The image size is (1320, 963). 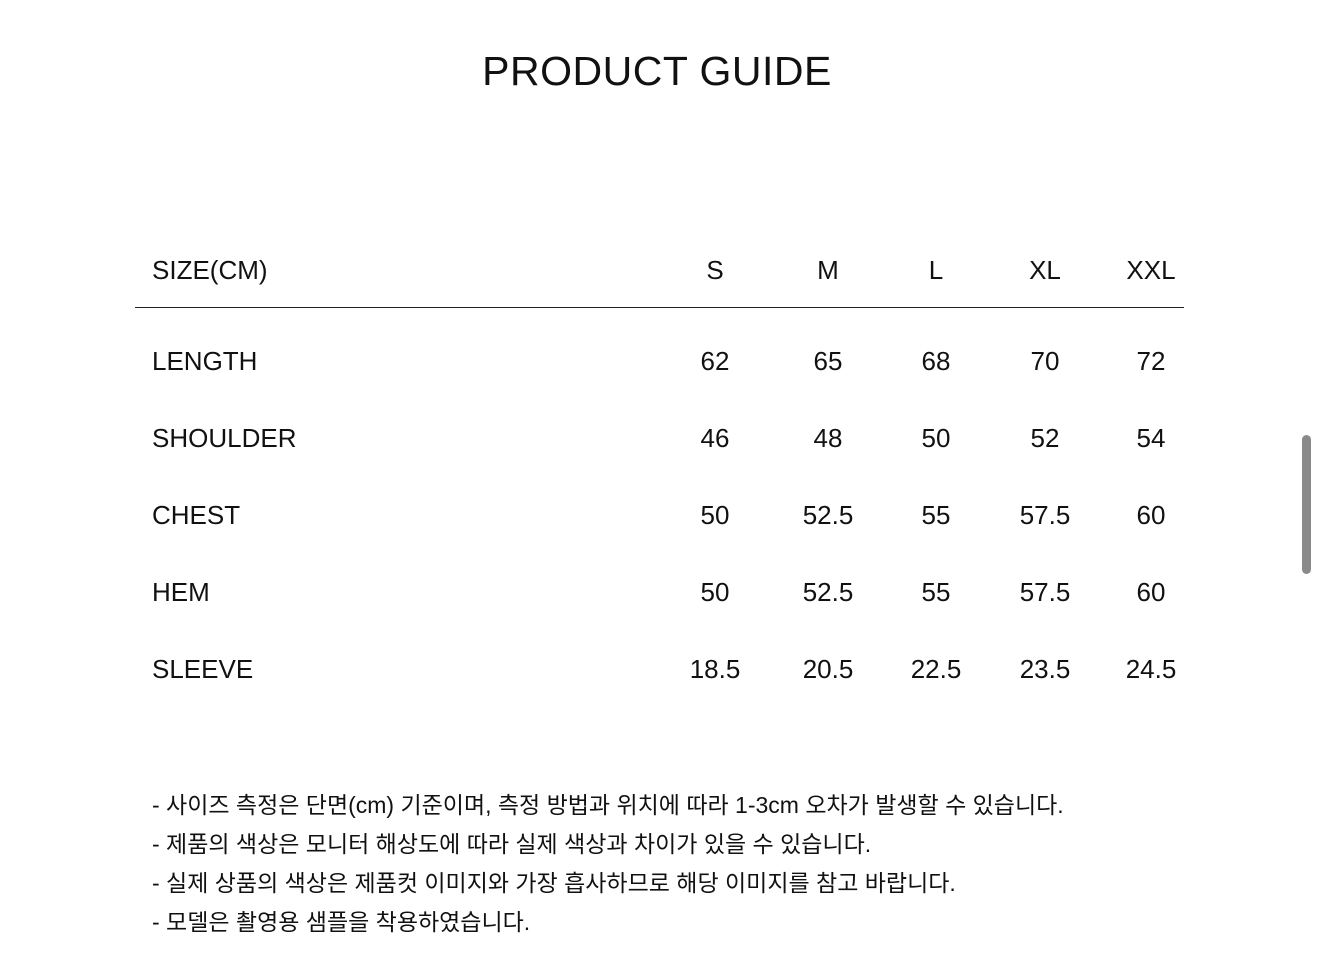 I want to click on table-cell: 62, so click(x=715, y=361).